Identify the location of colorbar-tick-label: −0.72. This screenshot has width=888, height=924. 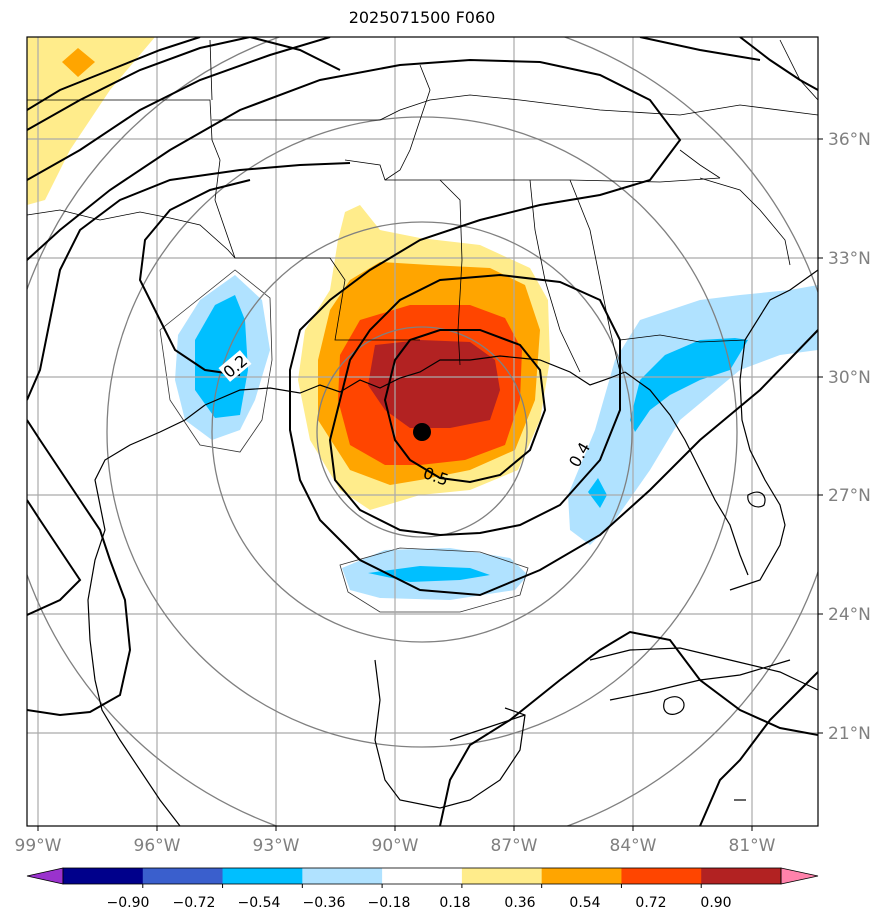
(194, 903).